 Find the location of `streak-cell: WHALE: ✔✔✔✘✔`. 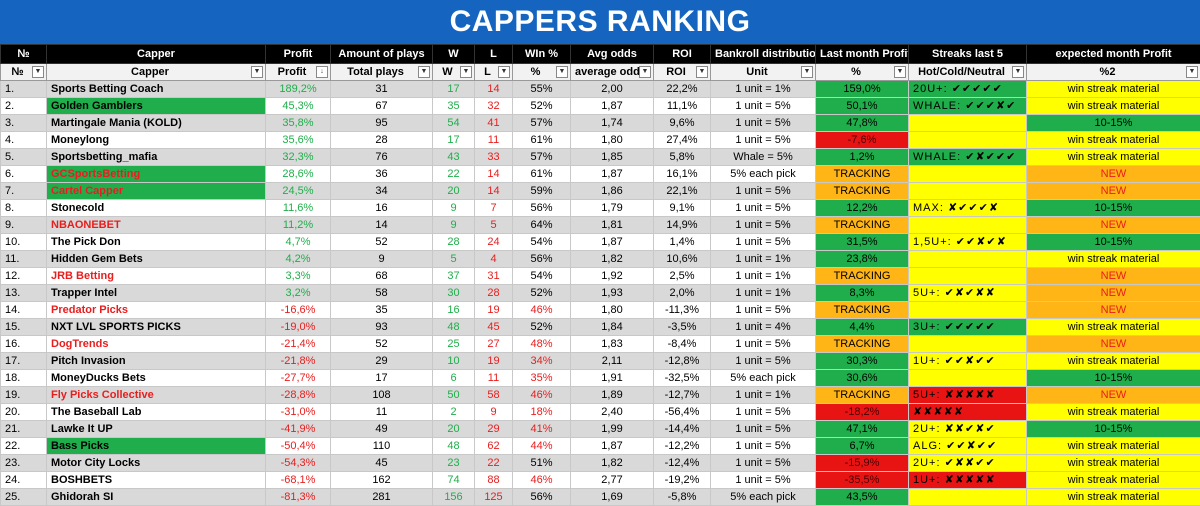

streak-cell: WHALE: ✔✔✔✘✔ is located at coordinates (968, 106).